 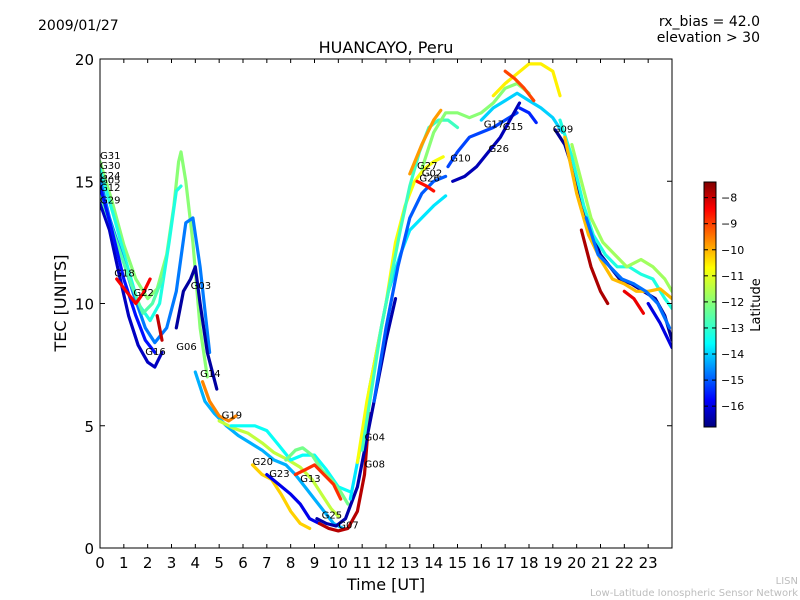 I want to click on satellite-label-g03: G03, so click(x=201, y=286).